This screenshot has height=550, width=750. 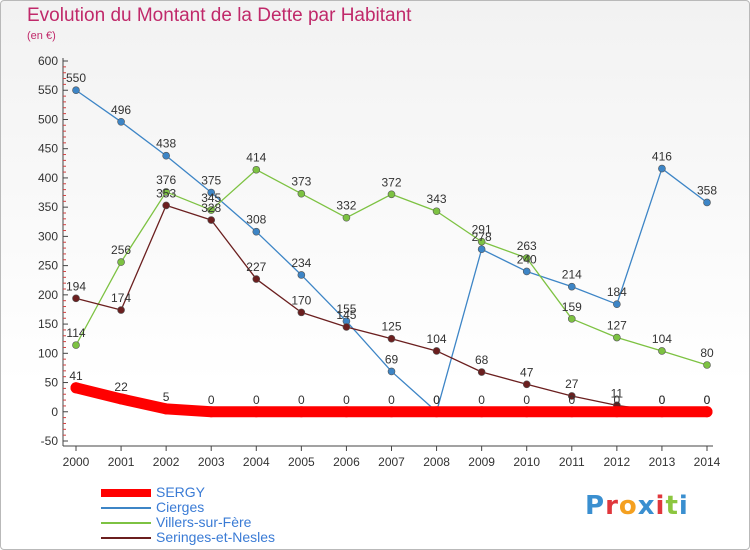 I want to click on y-tick-label: 0, so click(x=54, y=412).